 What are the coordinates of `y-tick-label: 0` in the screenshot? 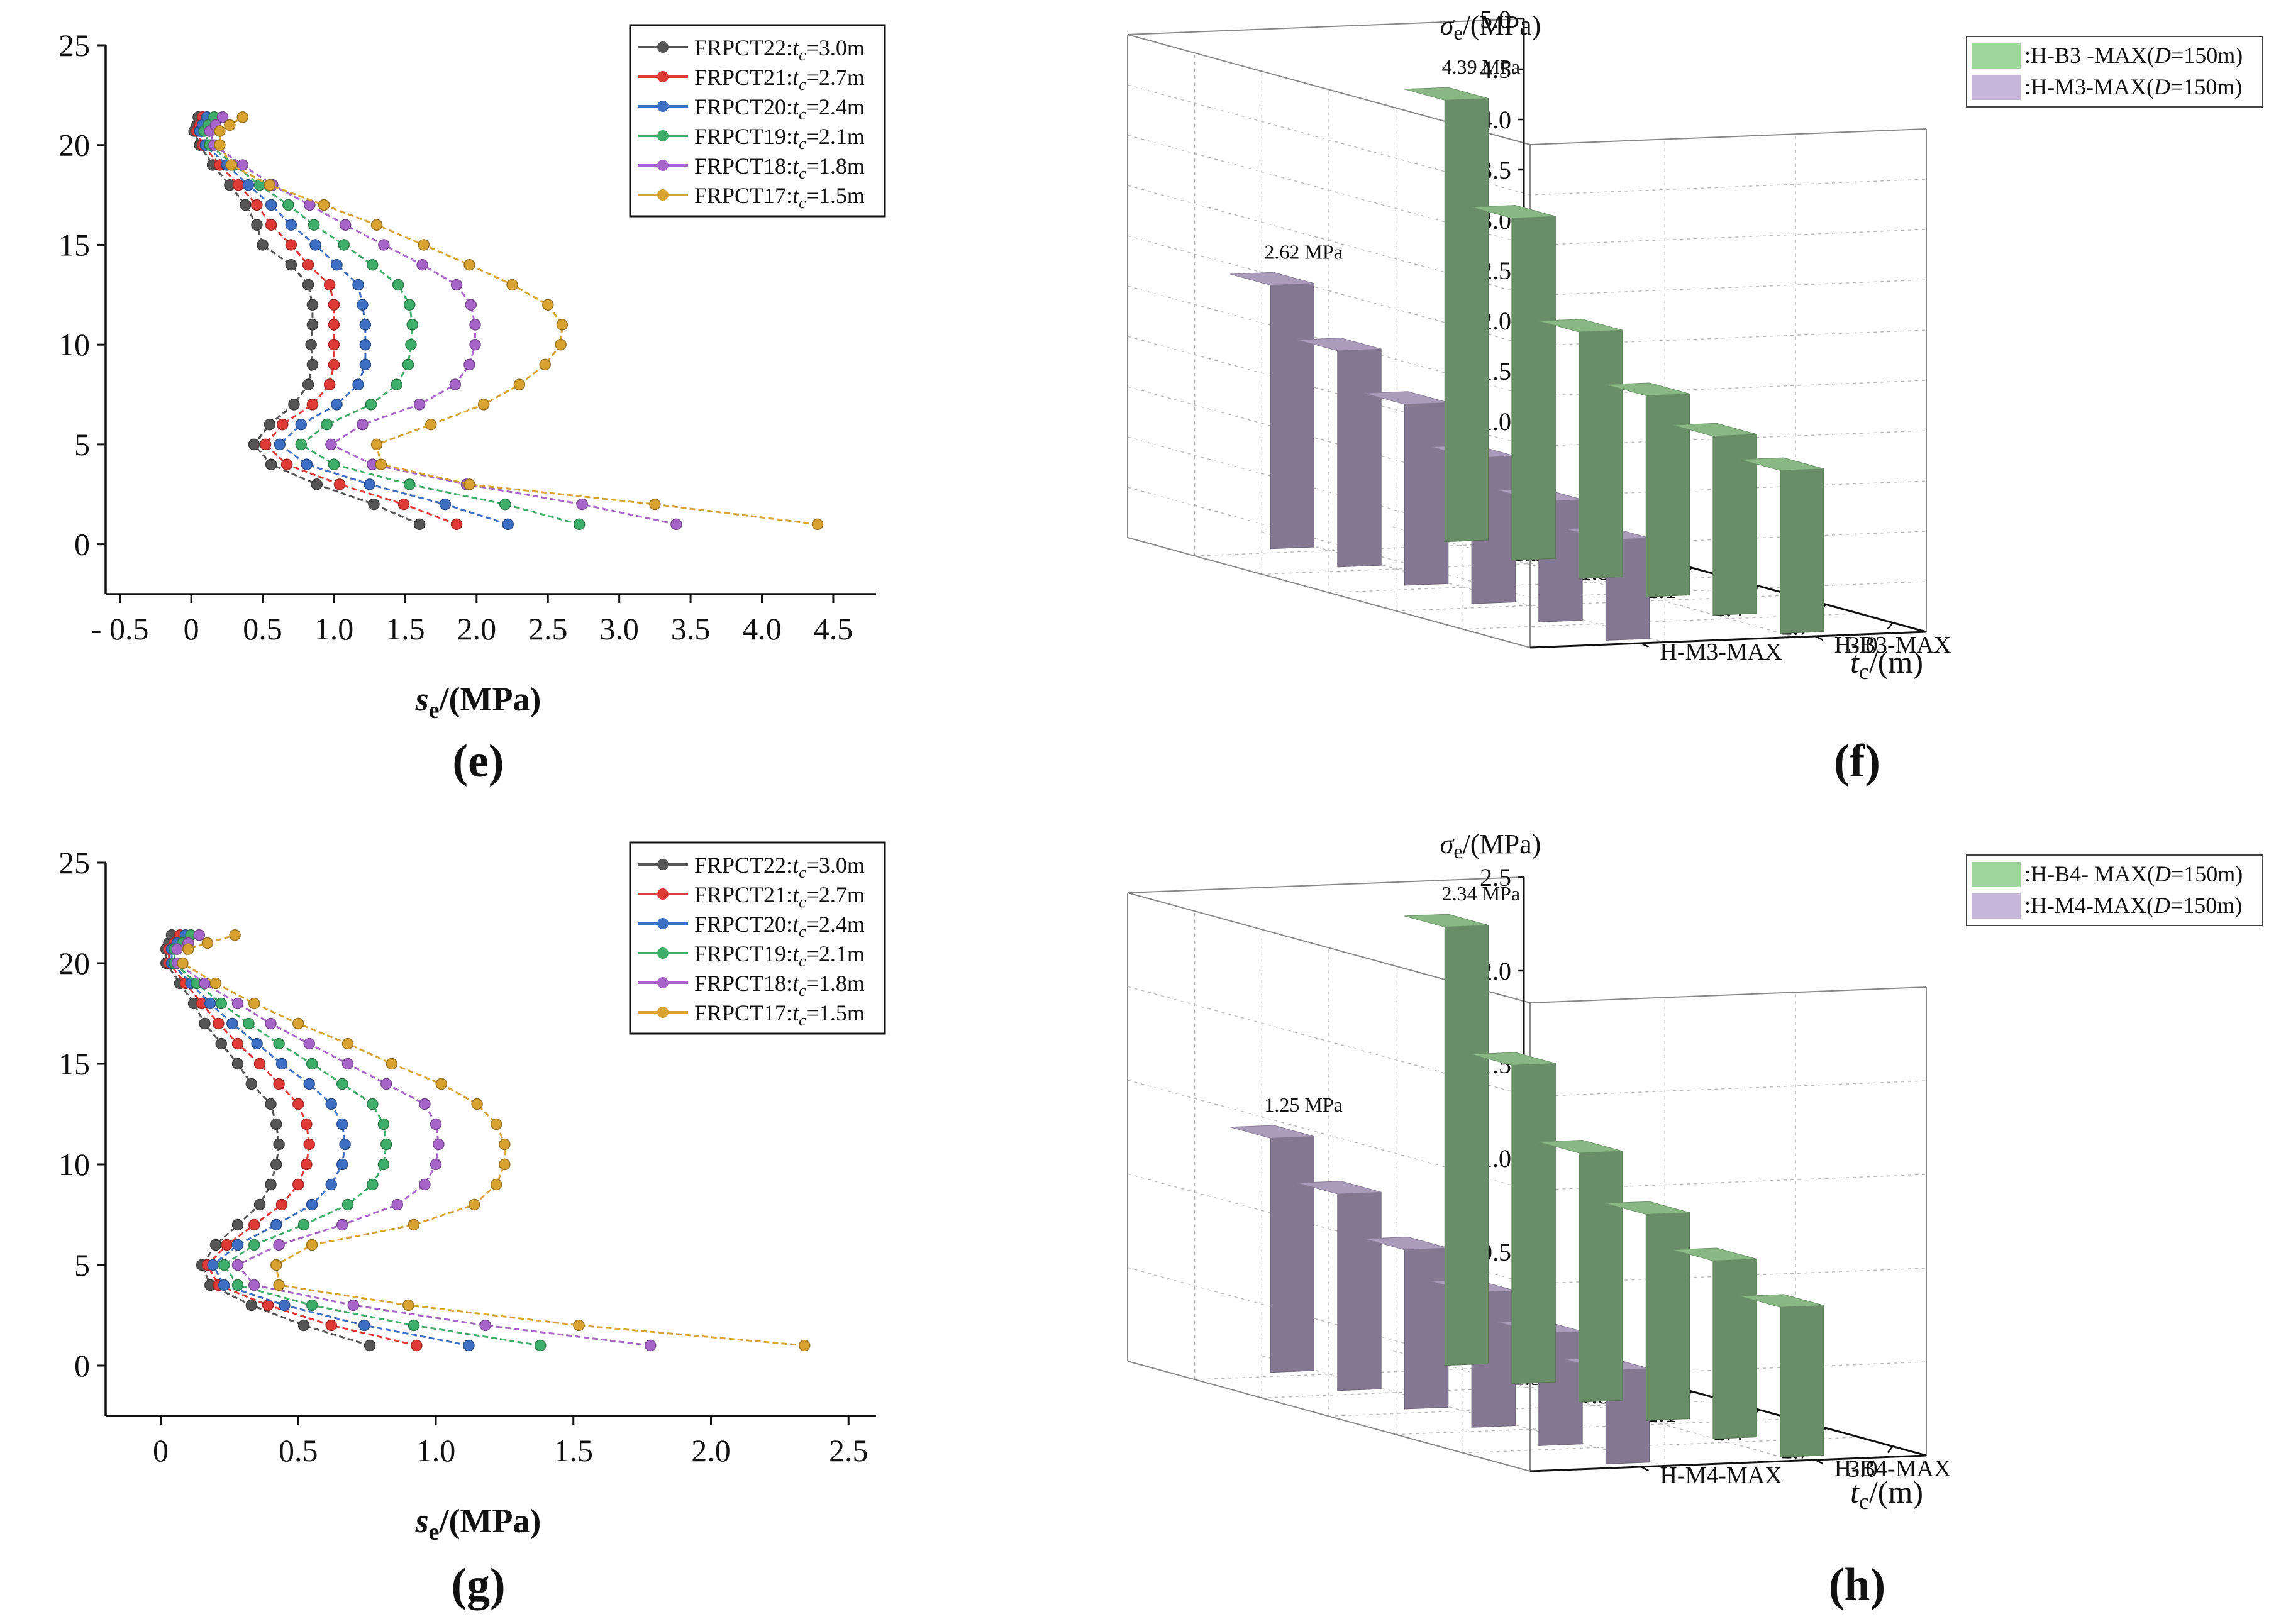 It's located at (82, 1365).